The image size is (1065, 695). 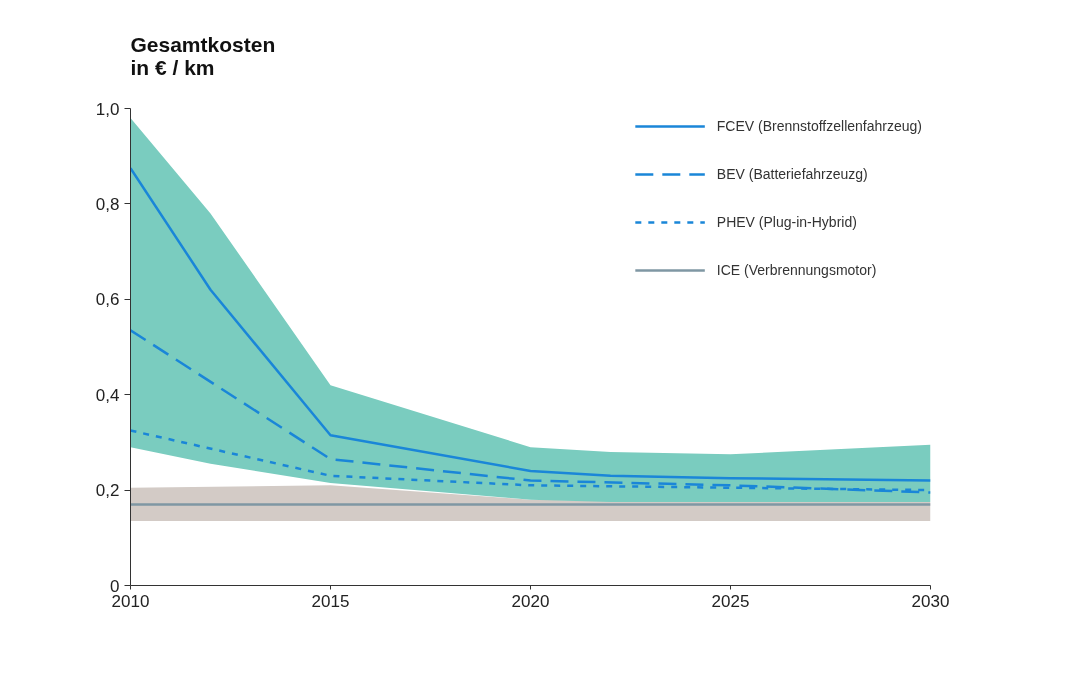 What do you see at coordinates (107, 395) in the screenshot?
I see `y-tick-label: 0,4` at bounding box center [107, 395].